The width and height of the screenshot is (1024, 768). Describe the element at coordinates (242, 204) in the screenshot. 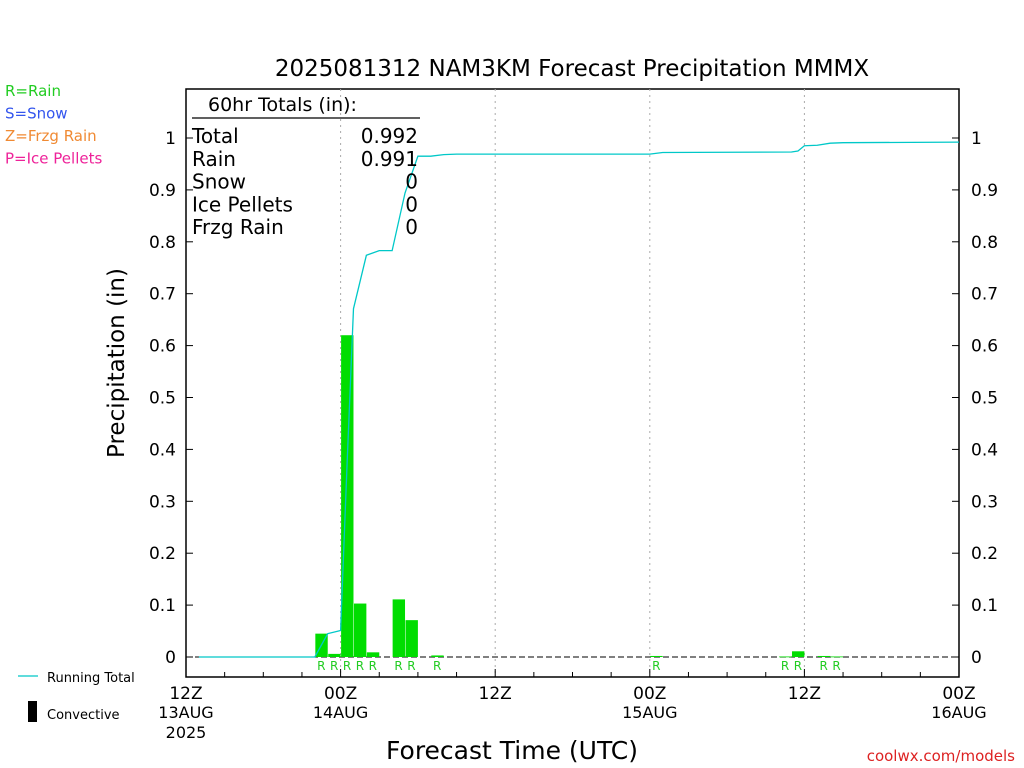

I see `totals-label: Ice Pellets` at that location.